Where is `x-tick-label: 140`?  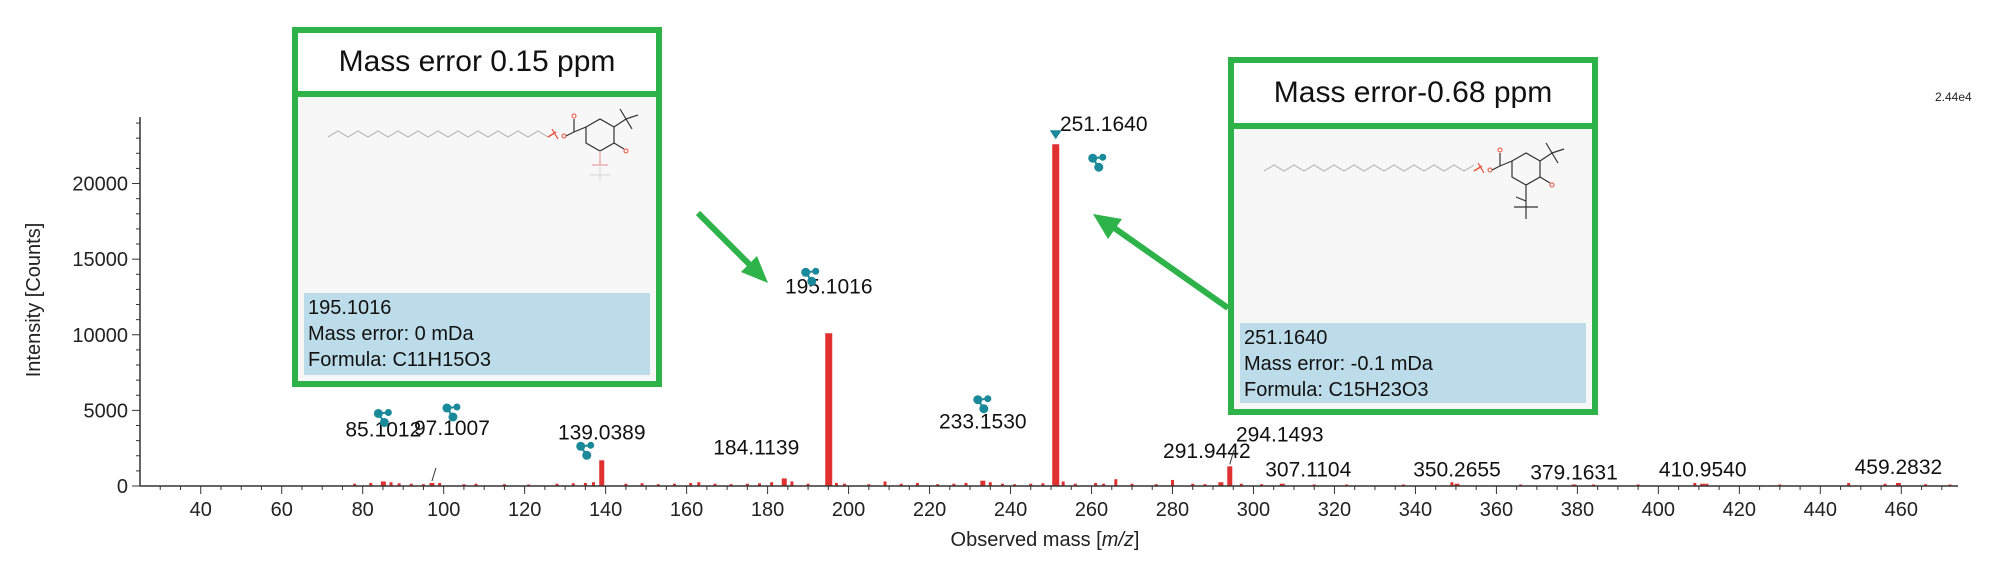
x-tick-label: 140 is located at coordinates (605, 510).